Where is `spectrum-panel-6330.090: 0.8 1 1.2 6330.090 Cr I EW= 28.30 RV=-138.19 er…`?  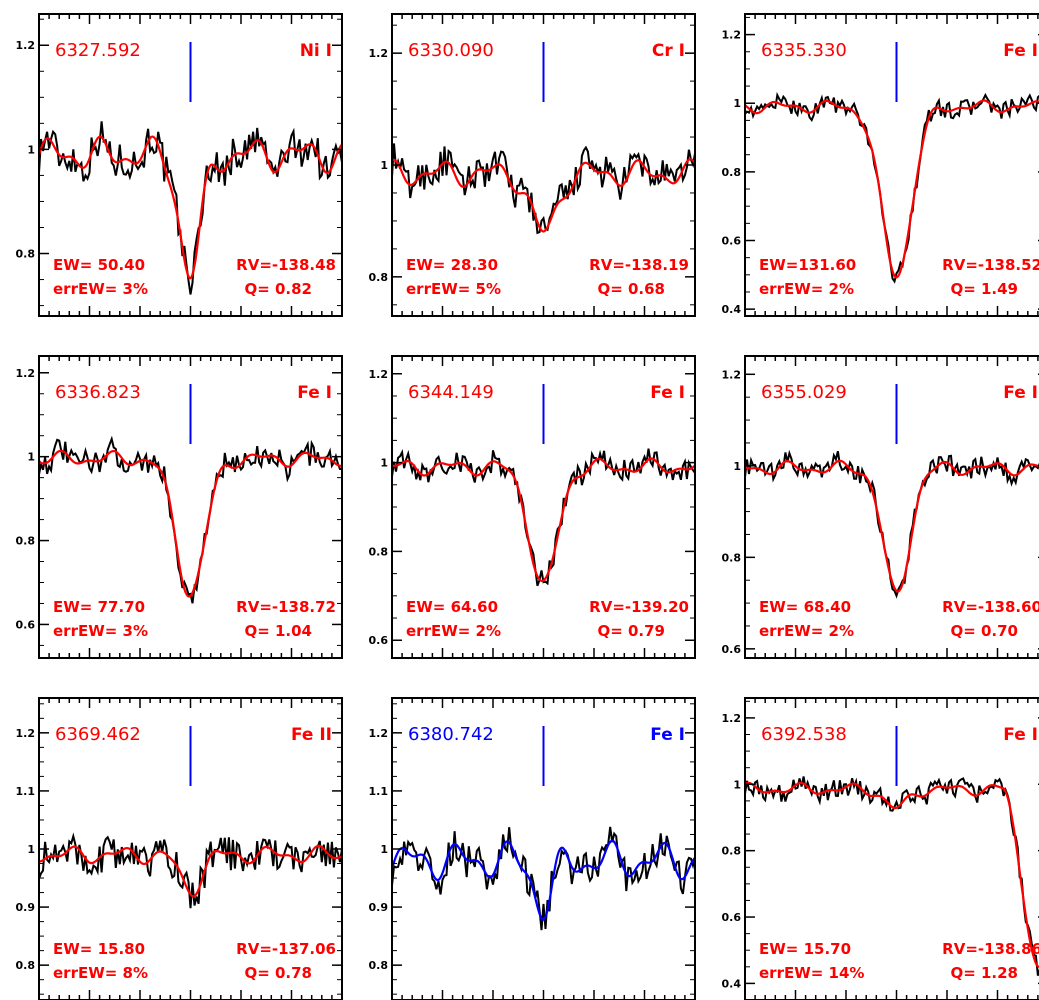
spectrum-panel-6330.090: 0.8 1 1.2 6330.090 Cr I EW= 28.30 RV=-138.19 er… is located at coordinates (532, 165).